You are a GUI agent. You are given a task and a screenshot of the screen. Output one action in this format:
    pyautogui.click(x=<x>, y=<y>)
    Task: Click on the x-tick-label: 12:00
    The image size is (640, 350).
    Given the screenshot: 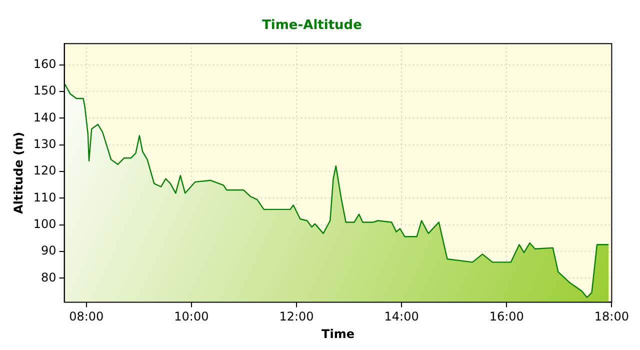 What is the action you would take?
    pyautogui.click(x=296, y=317)
    